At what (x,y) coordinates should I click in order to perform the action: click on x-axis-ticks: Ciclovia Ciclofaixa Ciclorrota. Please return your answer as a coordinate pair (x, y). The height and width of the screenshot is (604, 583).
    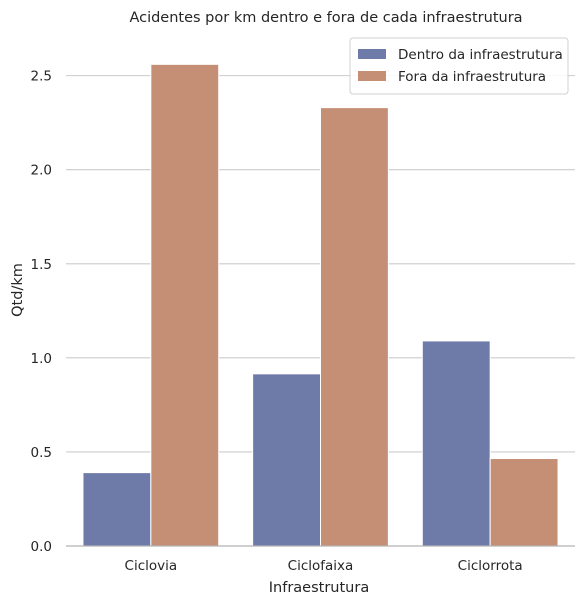
    Looking at the image, I should click on (324, 566).